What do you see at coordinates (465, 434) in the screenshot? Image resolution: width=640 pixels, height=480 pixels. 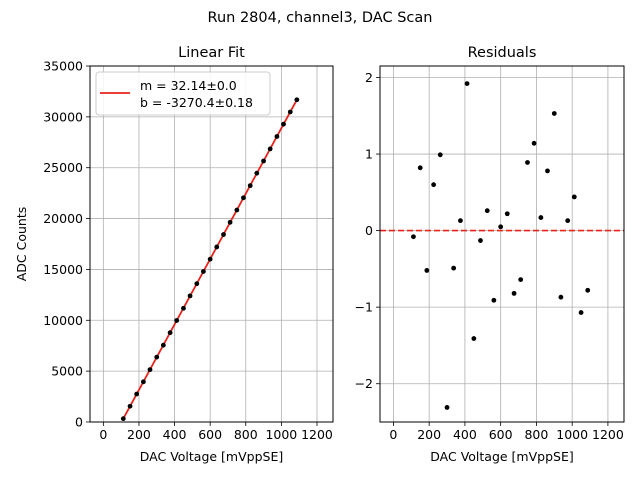 I see `x-tick-label: 400` at bounding box center [465, 434].